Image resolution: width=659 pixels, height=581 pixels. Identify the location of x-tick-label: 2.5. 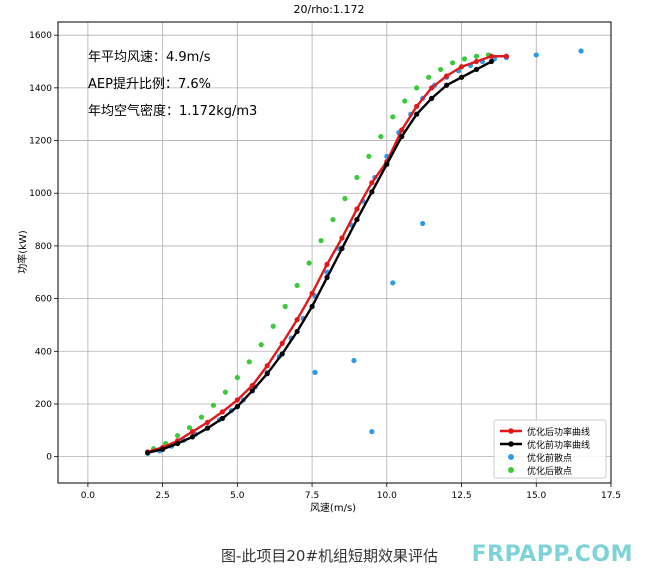
(162, 496).